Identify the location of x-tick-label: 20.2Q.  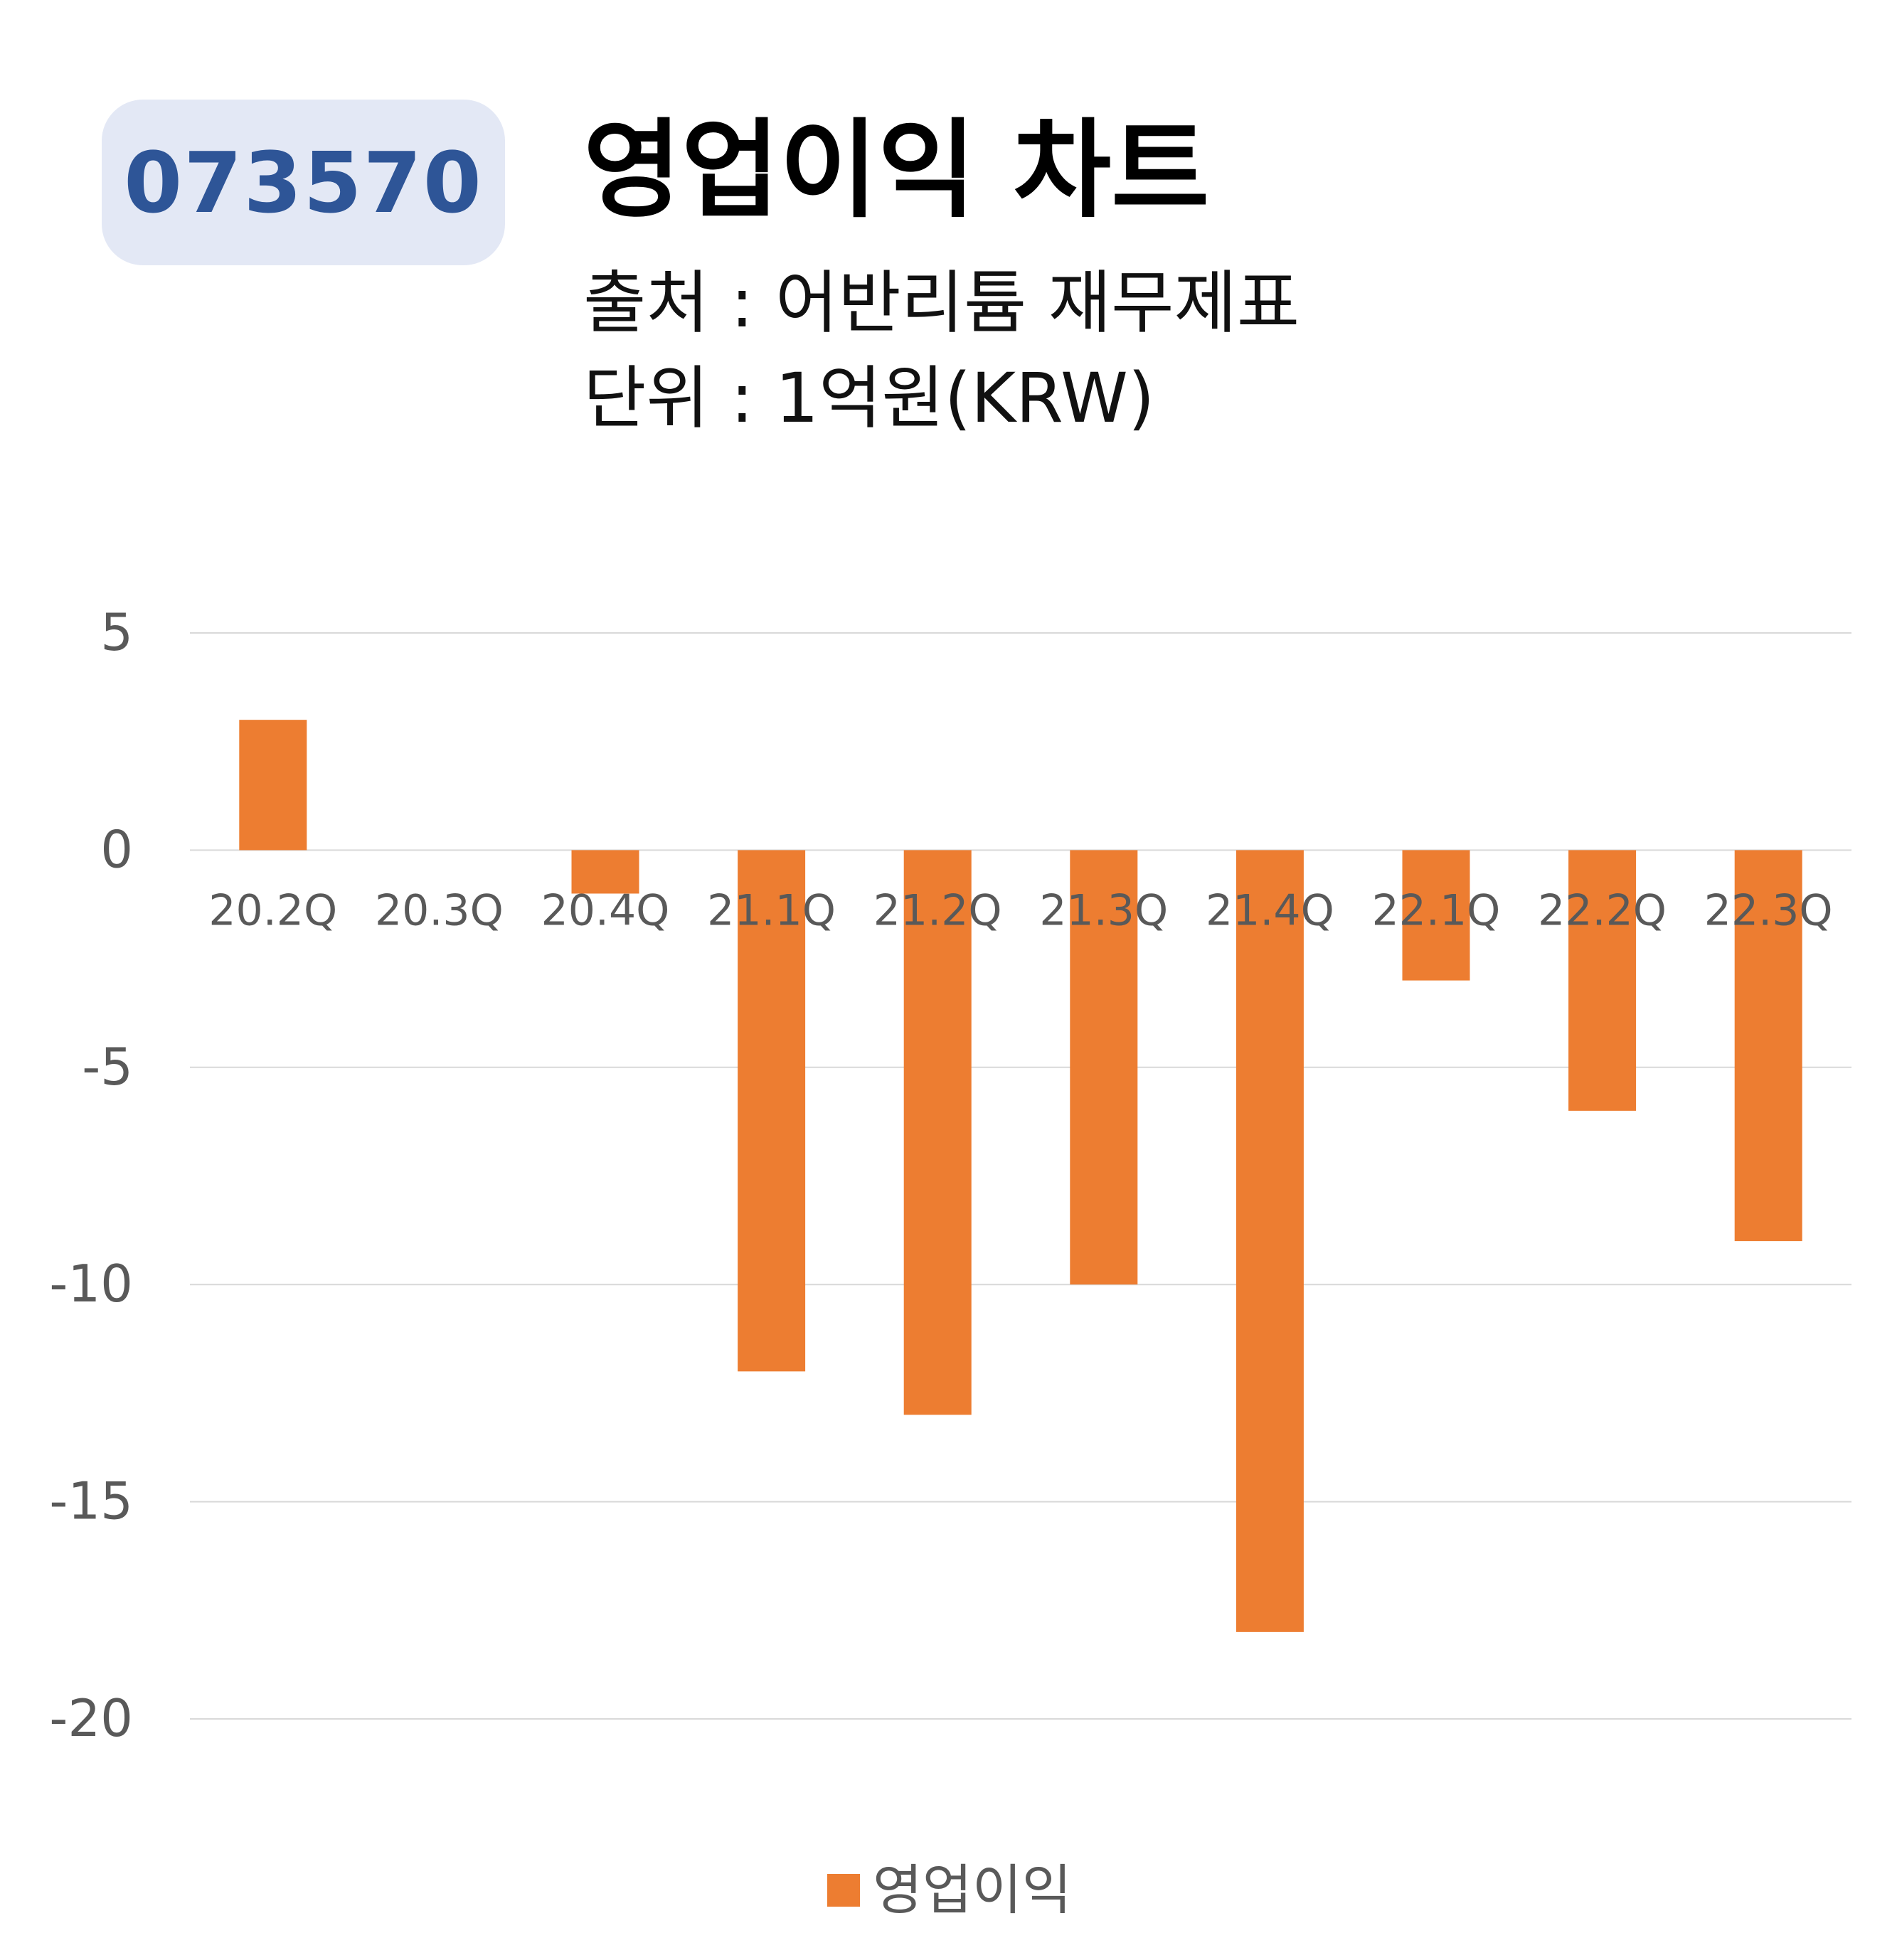
(273, 910).